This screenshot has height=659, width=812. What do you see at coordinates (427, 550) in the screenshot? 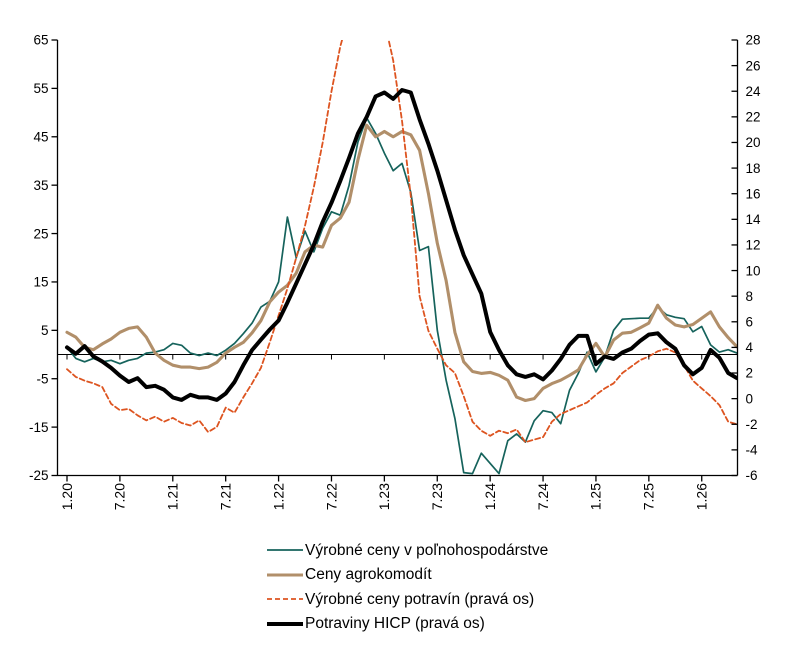
I see `legend-label-agri-producer-prices: Výrobné ceny v poľnohospodárstve` at bounding box center [427, 550].